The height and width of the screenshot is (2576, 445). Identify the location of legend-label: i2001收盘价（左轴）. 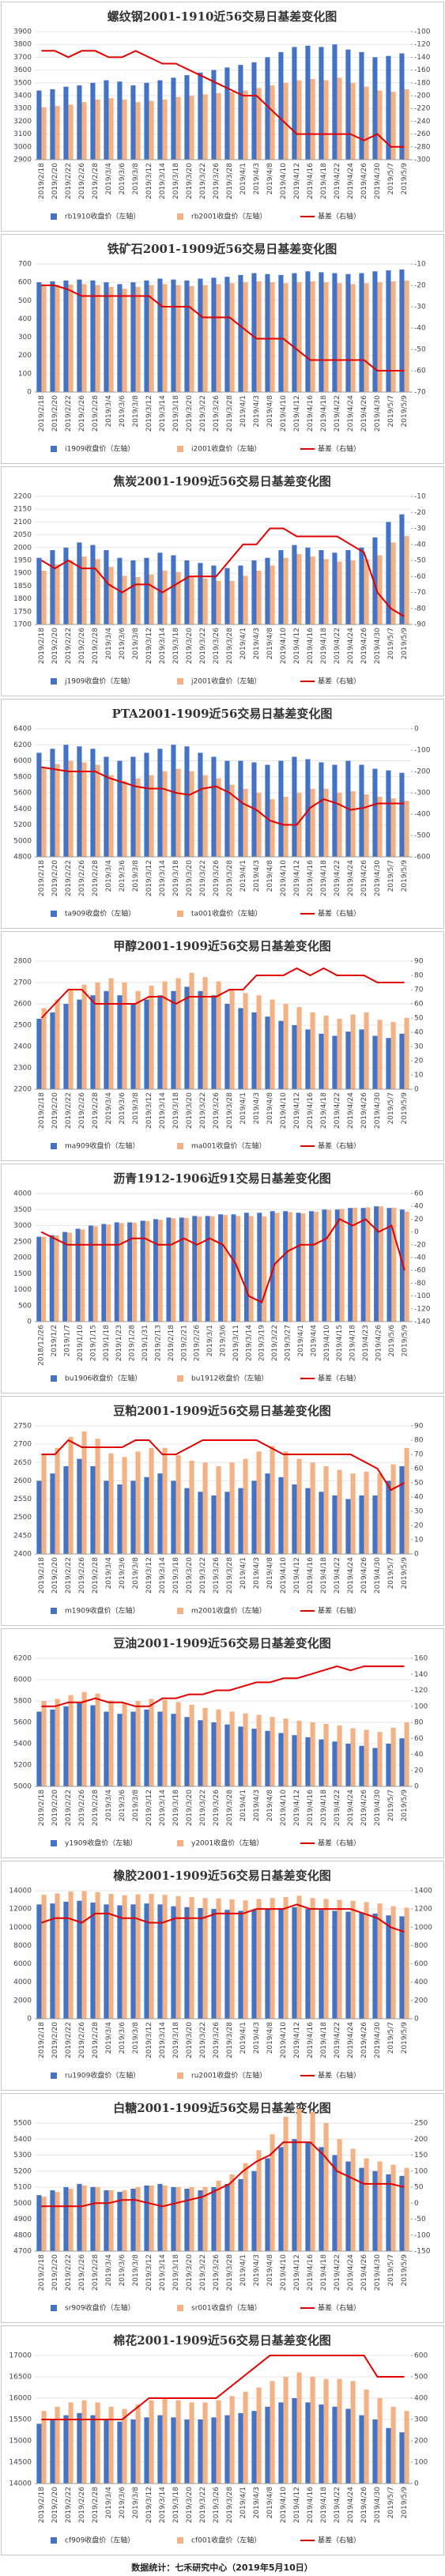
(226, 449).